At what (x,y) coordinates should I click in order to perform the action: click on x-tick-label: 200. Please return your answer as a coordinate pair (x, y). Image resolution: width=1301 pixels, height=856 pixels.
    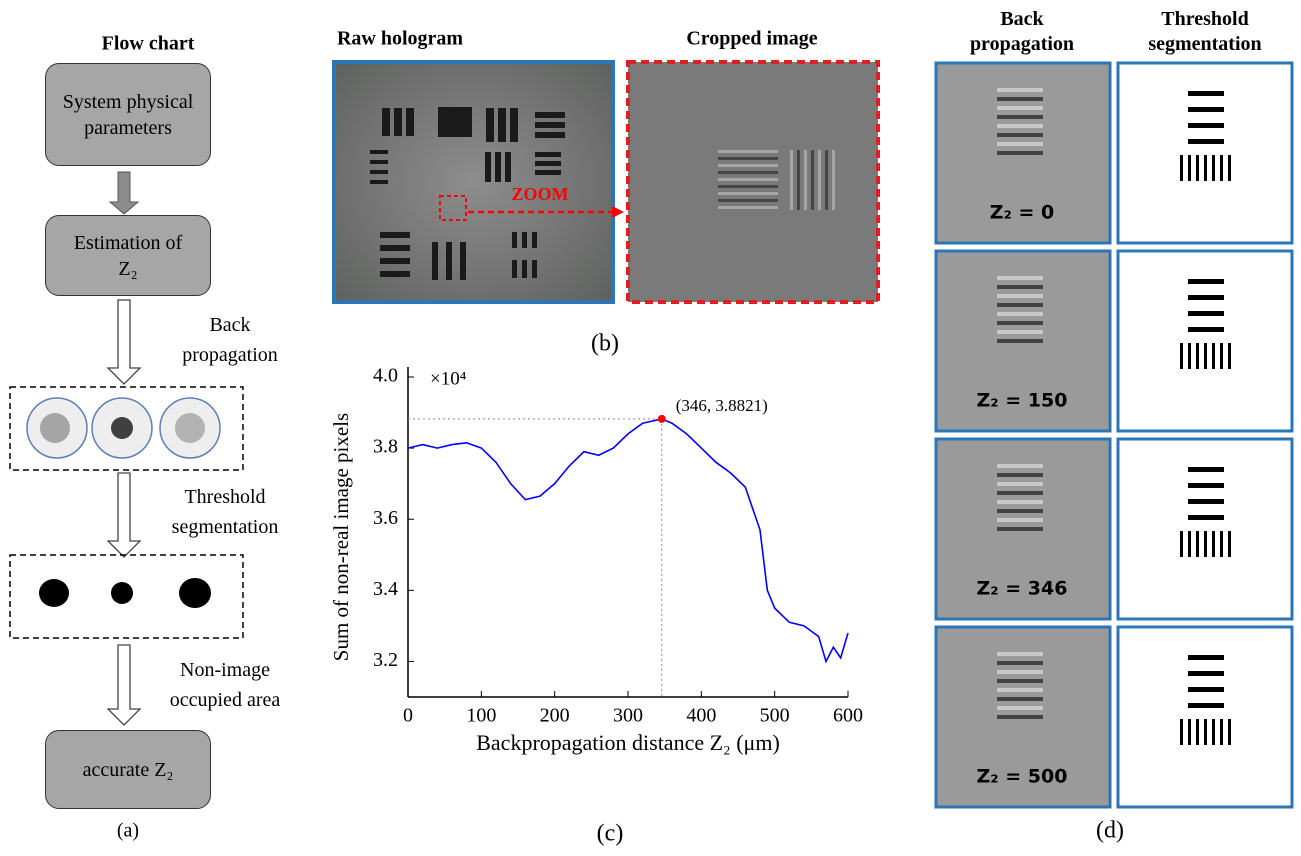
    Looking at the image, I should click on (555, 716).